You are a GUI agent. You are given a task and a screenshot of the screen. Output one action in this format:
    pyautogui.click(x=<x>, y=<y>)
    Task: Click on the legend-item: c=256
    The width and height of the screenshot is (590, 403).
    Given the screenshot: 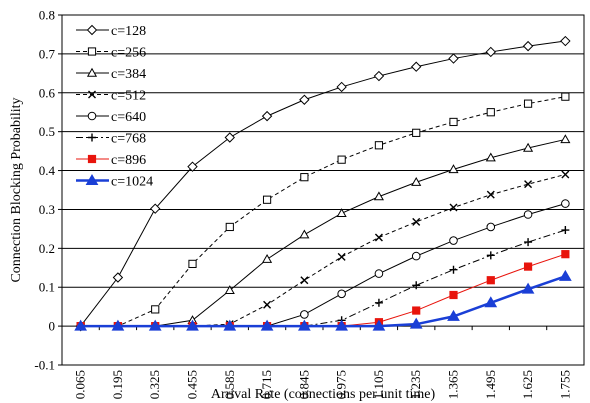 What is the action you would take?
    pyautogui.click(x=111, y=53)
    